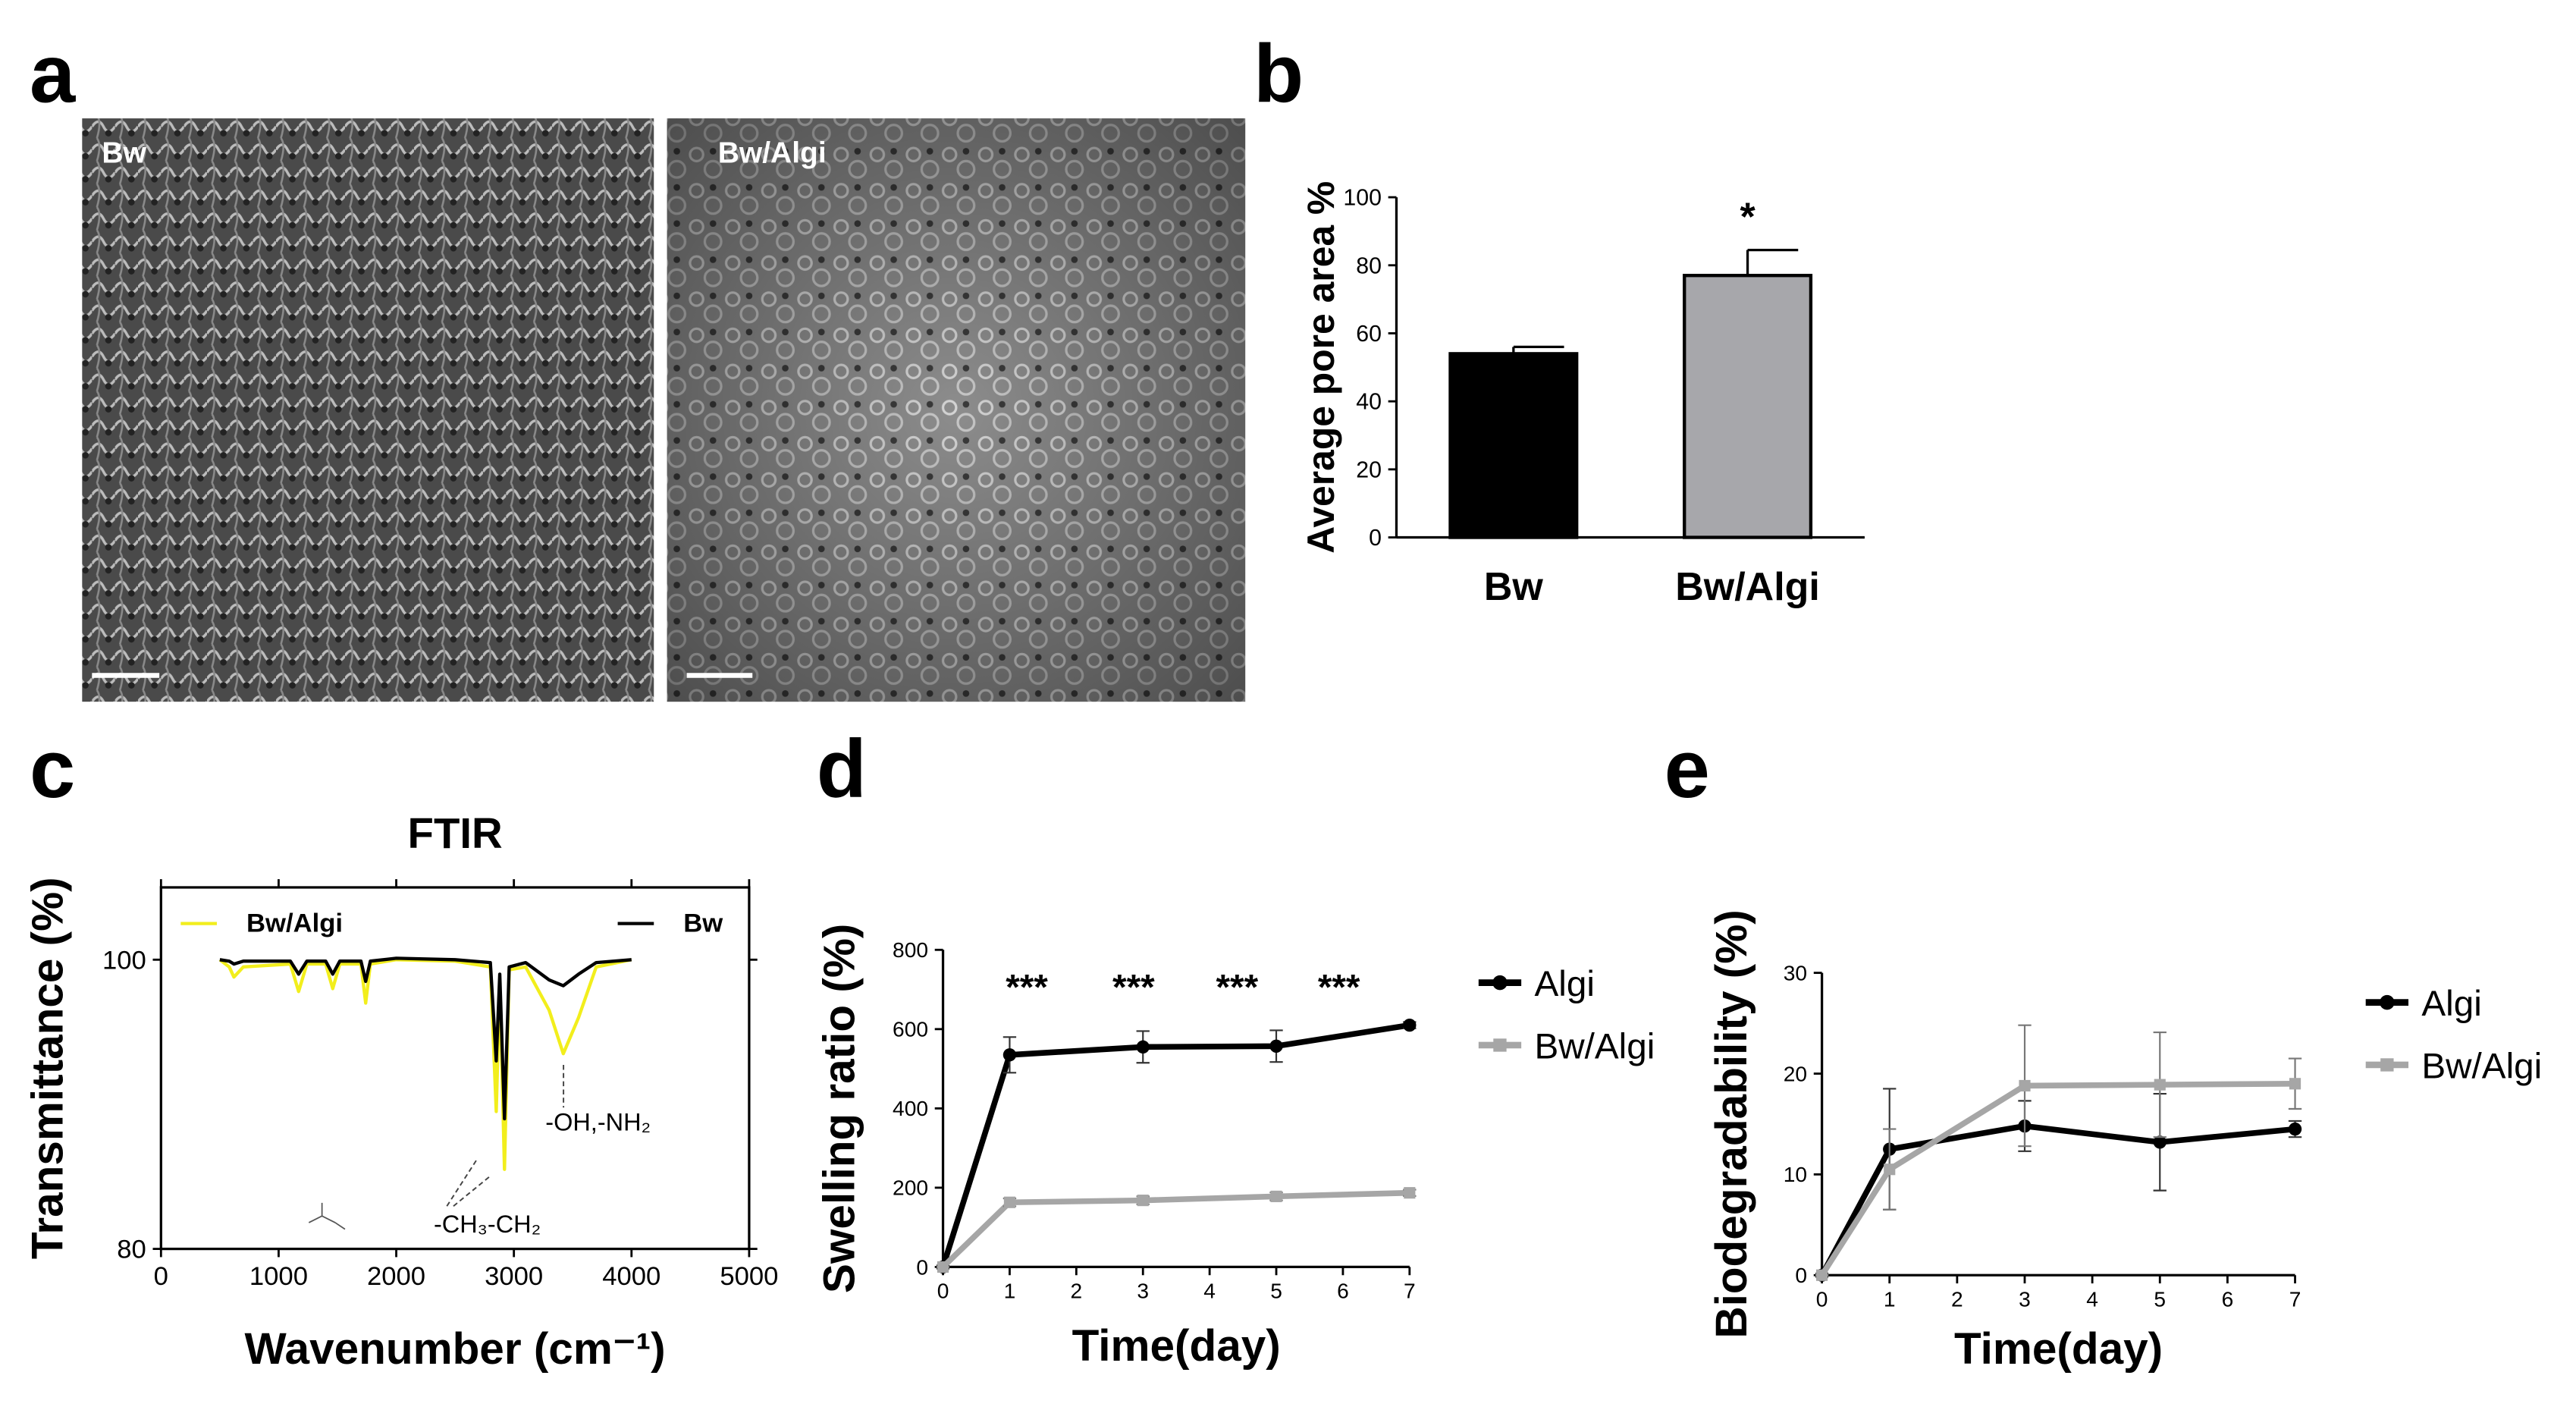  Describe the element at coordinates (1687, 769) in the screenshot. I see `panel-label: e` at that location.